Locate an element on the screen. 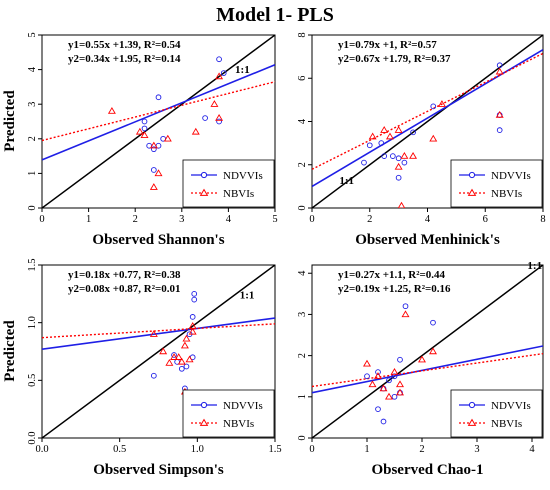 This screenshot has width=550, height=490. y-tick-label: 3 is located at coordinates (302, 314).